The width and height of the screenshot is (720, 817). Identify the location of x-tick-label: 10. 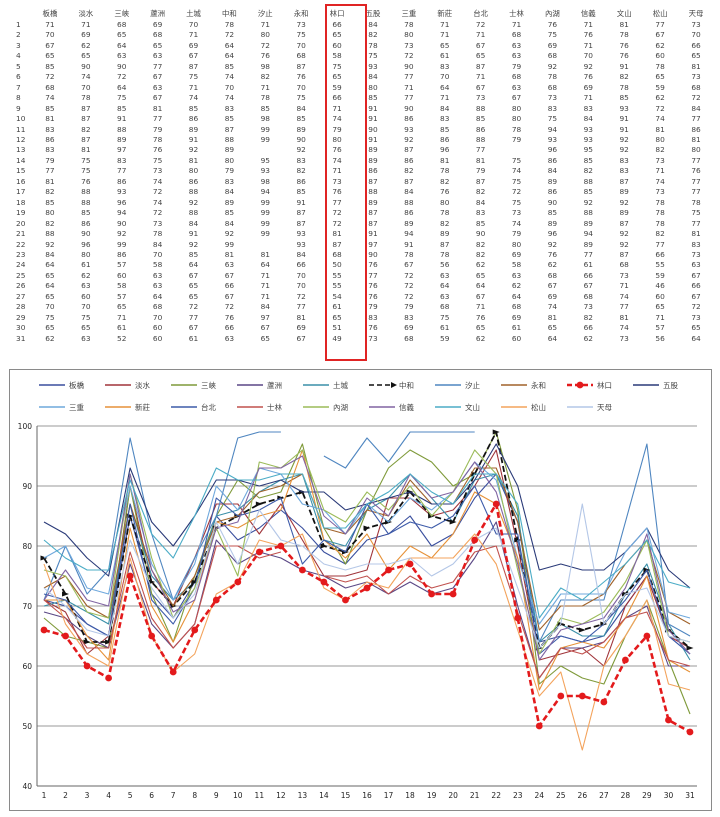
(238, 795).